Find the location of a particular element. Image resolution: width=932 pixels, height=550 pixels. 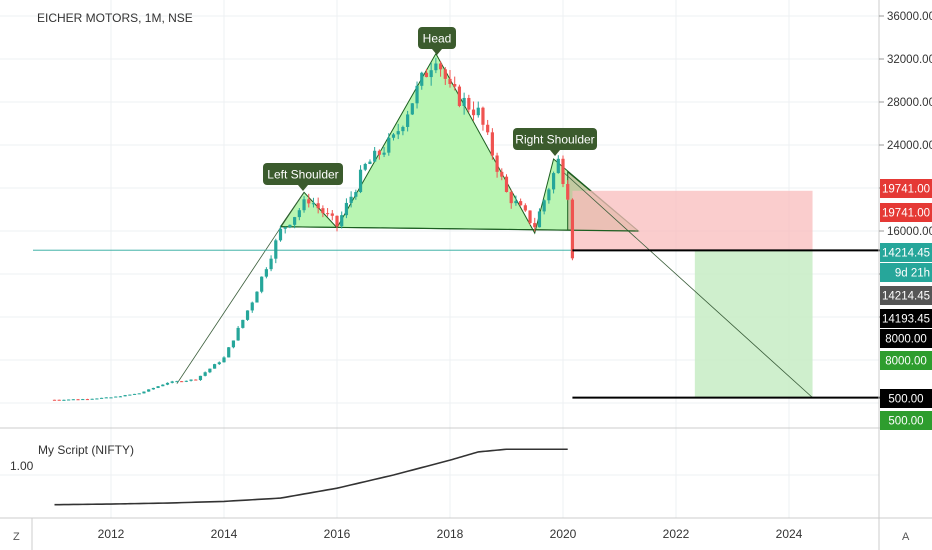

price-tag: 14193.45 is located at coordinates (906, 318).